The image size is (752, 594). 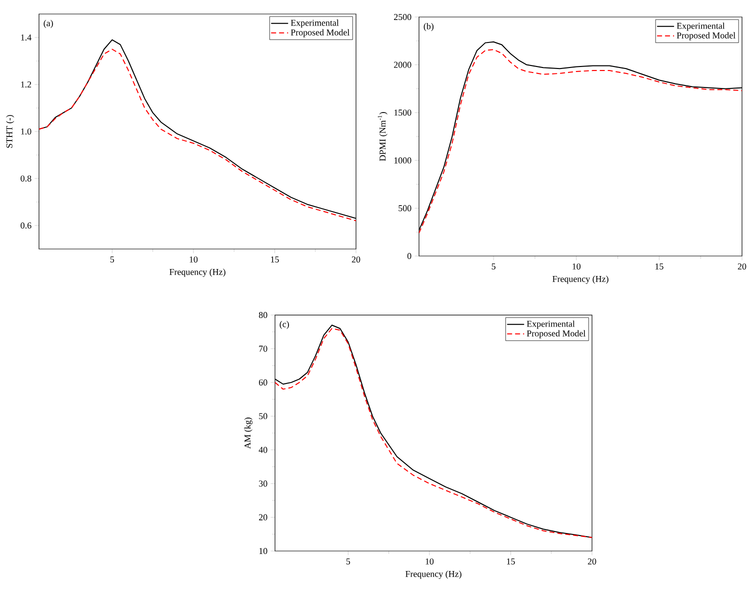 What do you see at coordinates (263, 449) in the screenshot?
I see `y-tick-label: 40` at bounding box center [263, 449].